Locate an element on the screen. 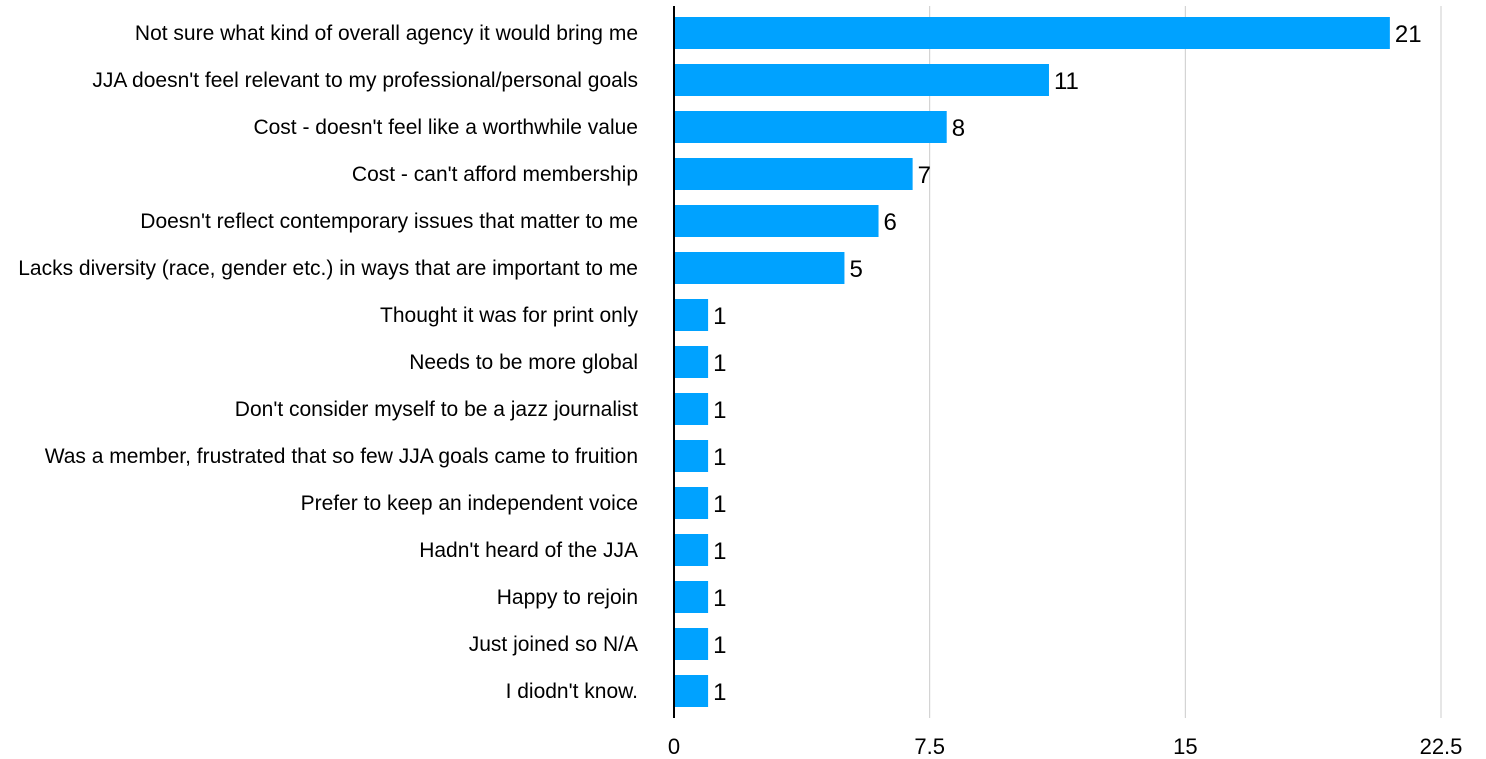  category-label: Cost - can't afford membership is located at coordinates (495, 174).